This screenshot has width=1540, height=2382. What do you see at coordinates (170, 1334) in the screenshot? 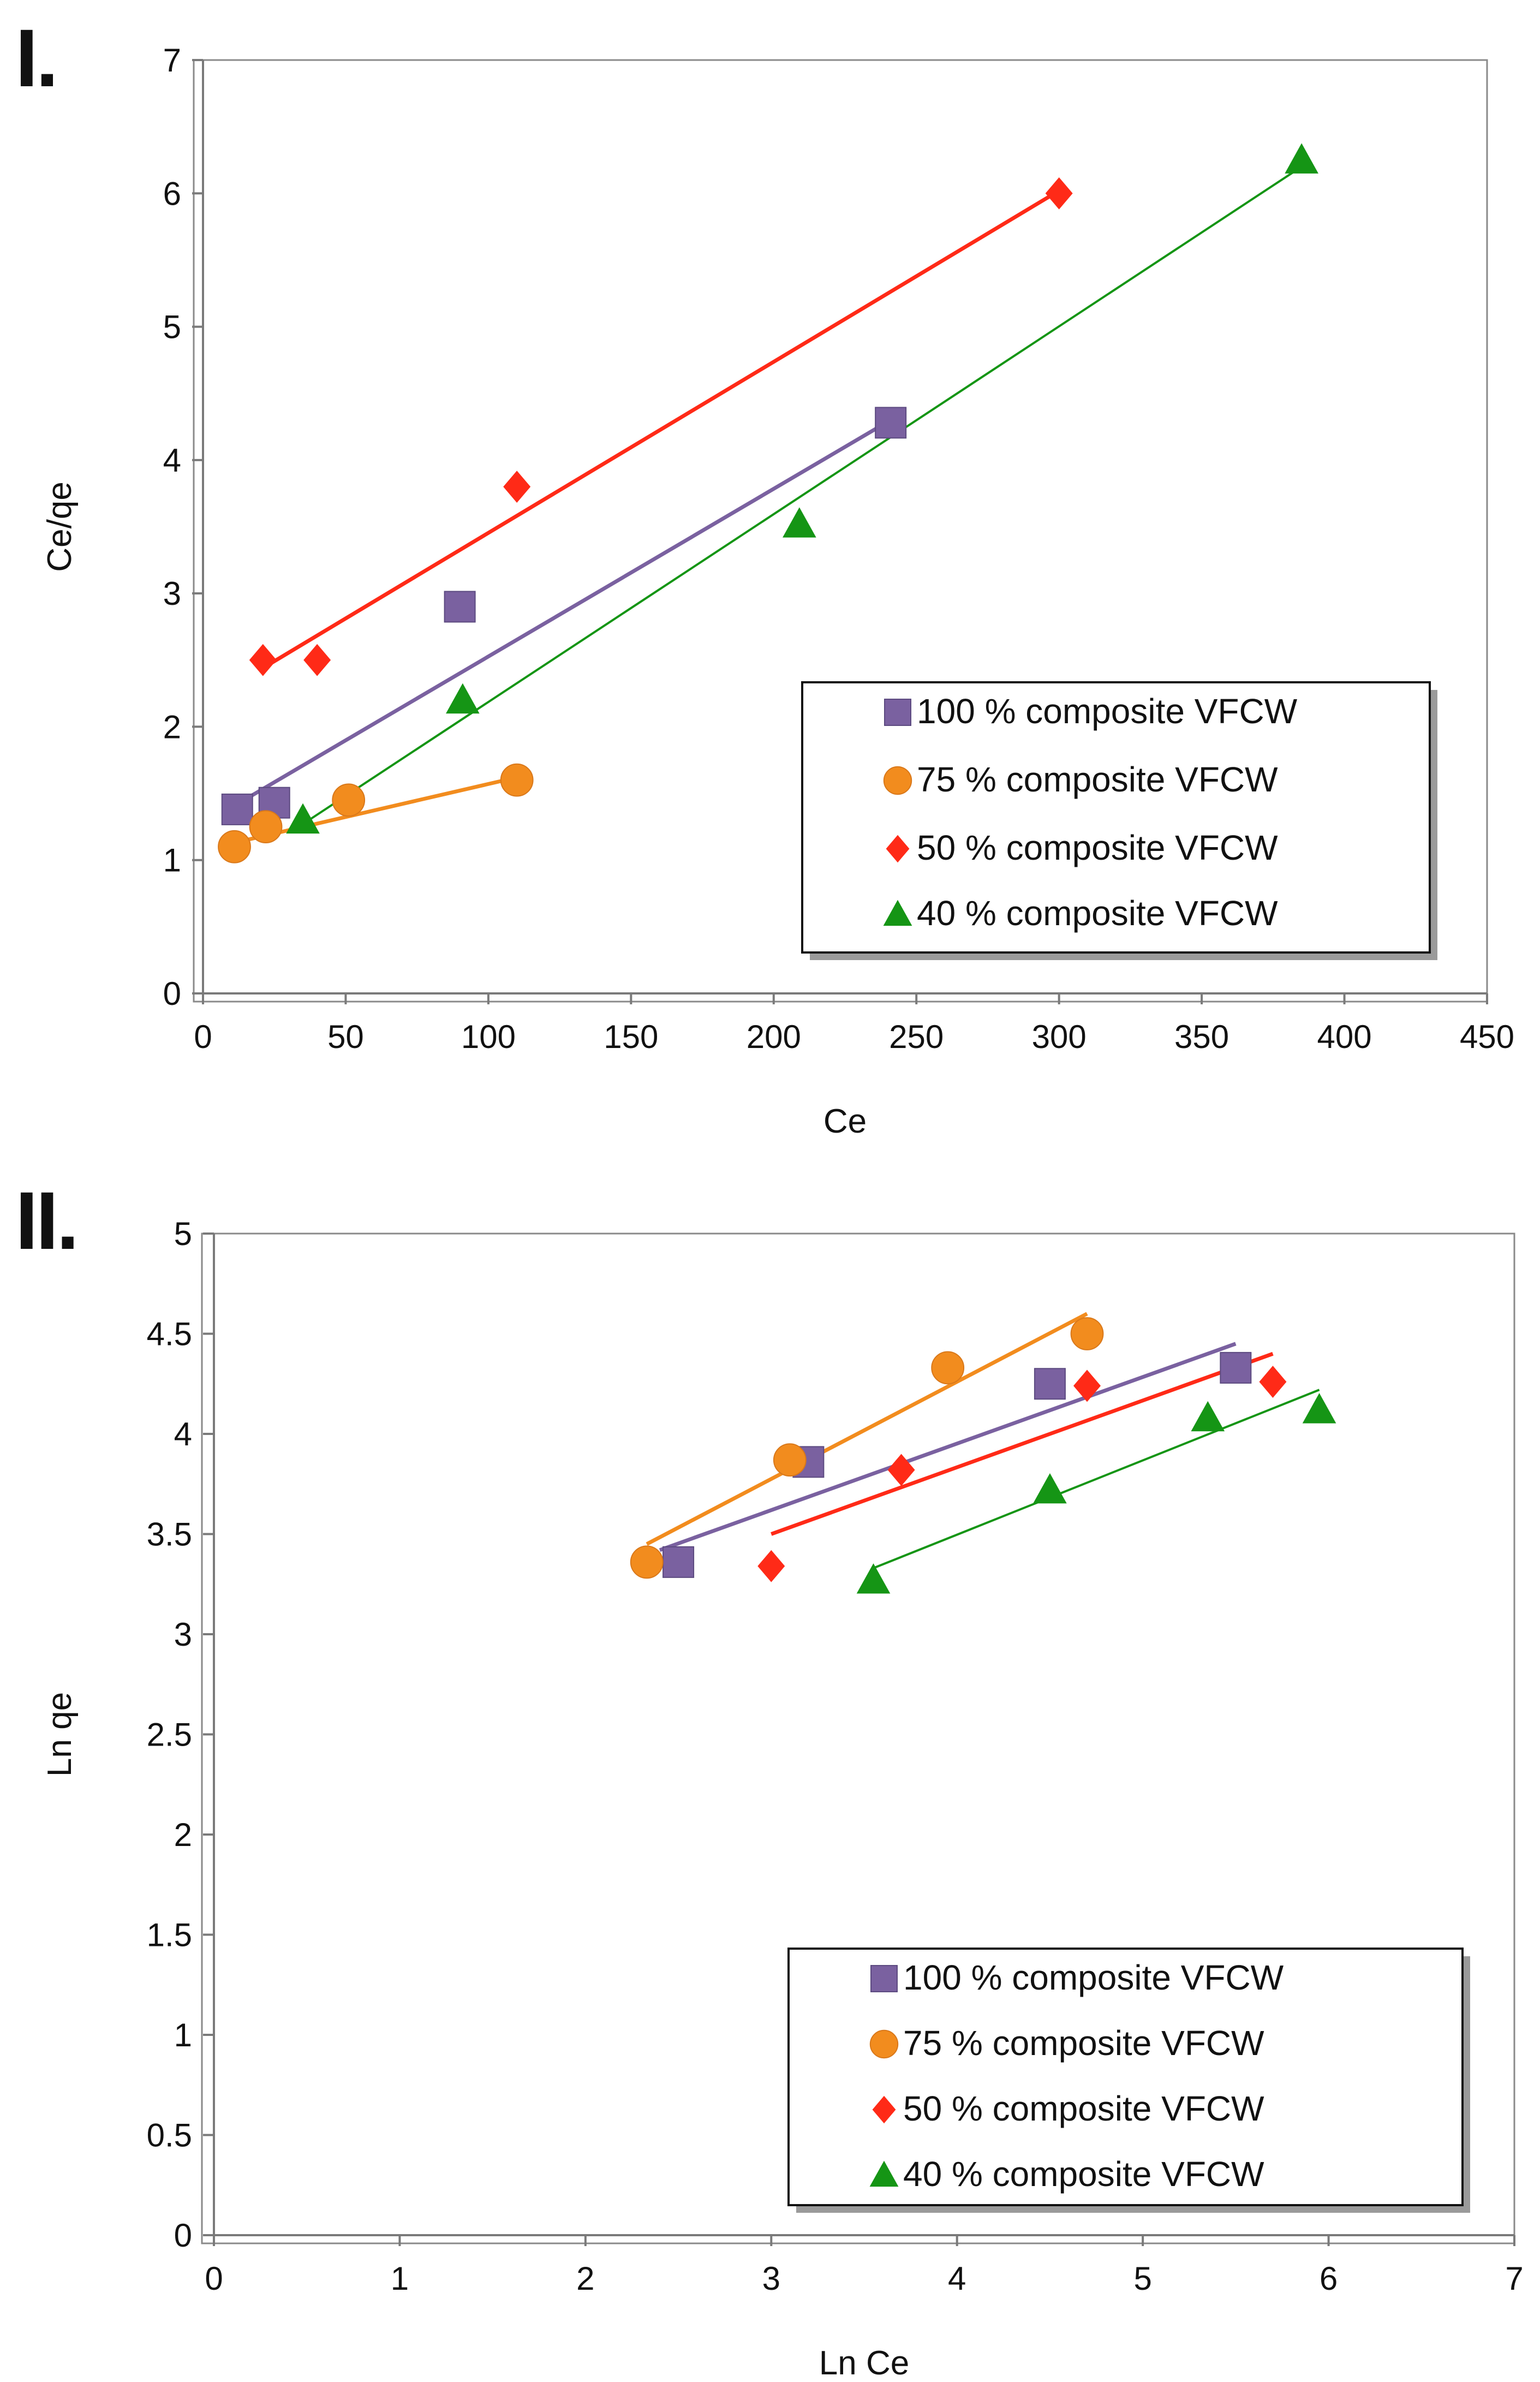
I see `y-tick-label: 4.5` at bounding box center [170, 1334].